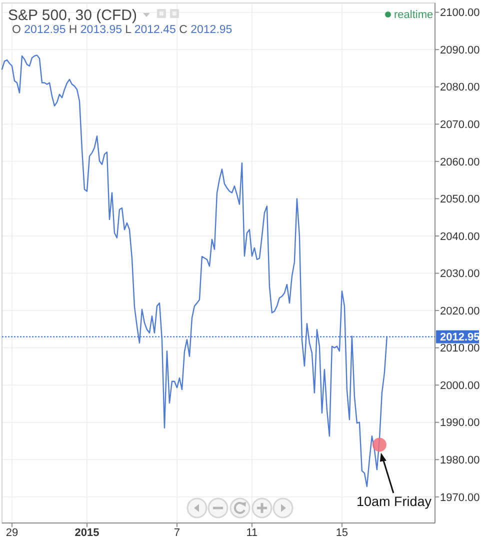 This screenshot has width=481, height=540. Describe the element at coordinates (460, 50) in the screenshot. I see `y-tick-label: 2090.00` at that location.